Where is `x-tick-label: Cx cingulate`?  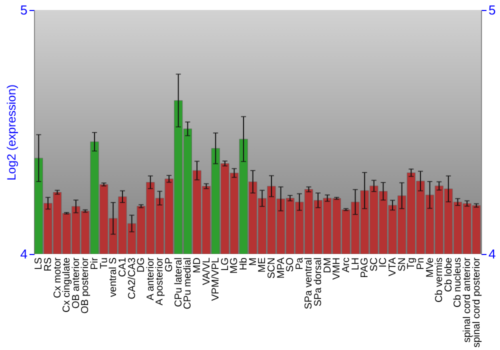
x-tick-label: Cx cingulate is located at coordinates (67, 285).